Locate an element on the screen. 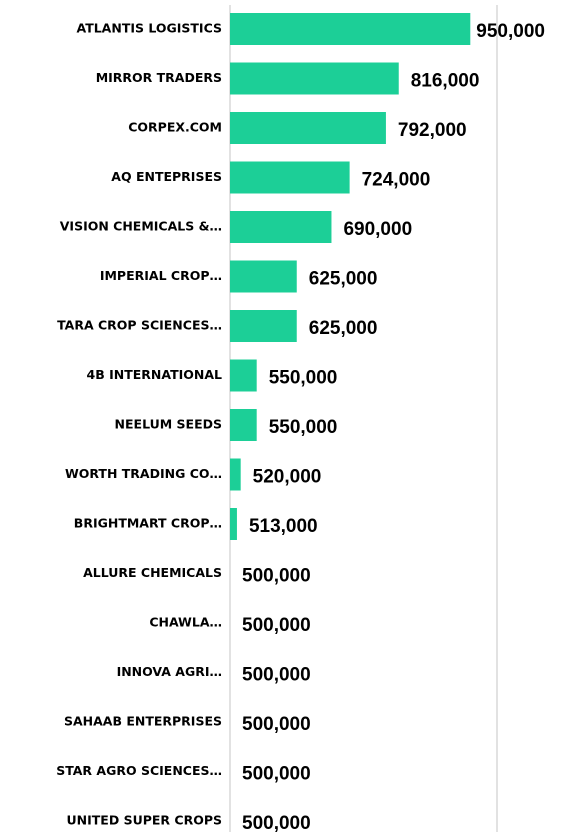 The height and width of the screenshot is (832, 564). category-label: MIRROR TRADERS is located at coordinates (159, 77).